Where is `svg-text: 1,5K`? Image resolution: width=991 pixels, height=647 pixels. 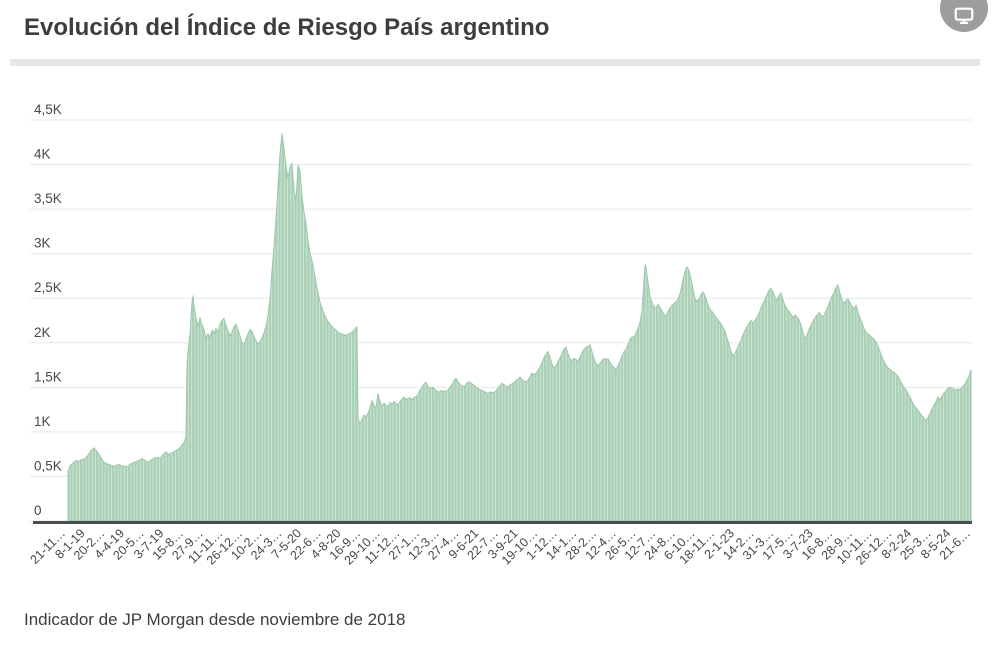
svg-text: 1,5K is located at coordinates (48, 376).